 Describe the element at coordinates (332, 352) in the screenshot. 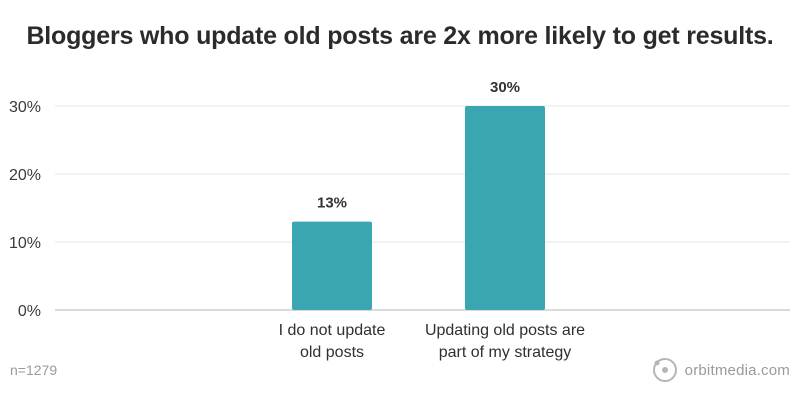

I see `category-label-line: old posts` at that location.